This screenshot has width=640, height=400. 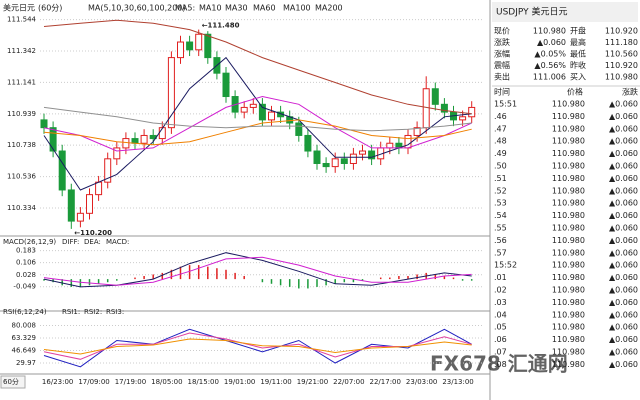 What do you see at coordinates (549, 77) in the screenshot?
I see `quote-value: 111.006` at bounding box center [549, 77].